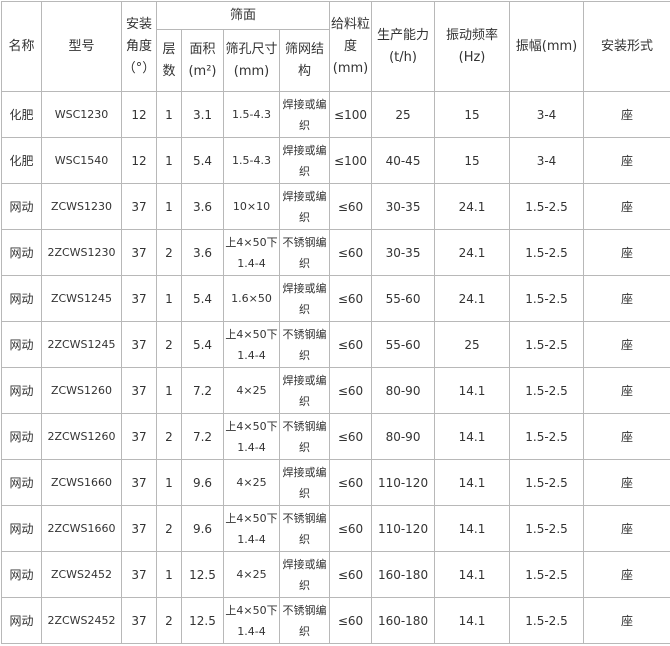 The width and height of the screenshot is (670, 646). What do you see at coordinates (251, 60) in the screenshot?
I see `header-hole: 筛孔尺寸(mm)` at bounding box center [251, 60].